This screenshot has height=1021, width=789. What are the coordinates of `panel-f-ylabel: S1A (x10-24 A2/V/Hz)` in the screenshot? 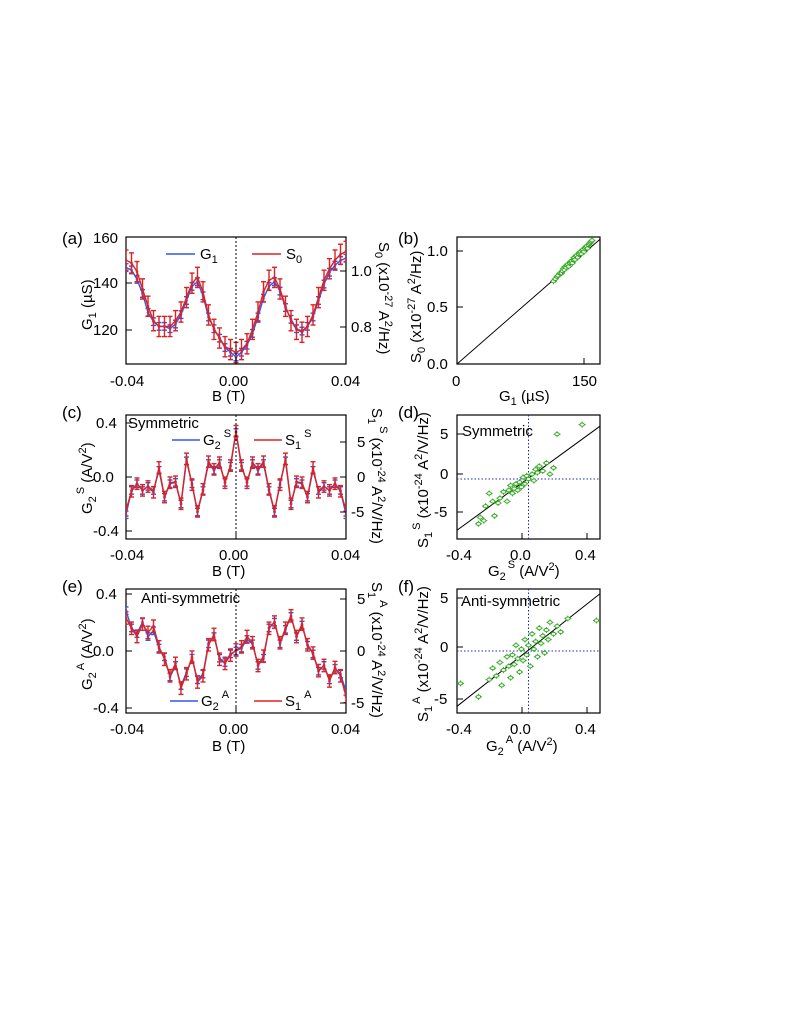 It's located at (423, 654).